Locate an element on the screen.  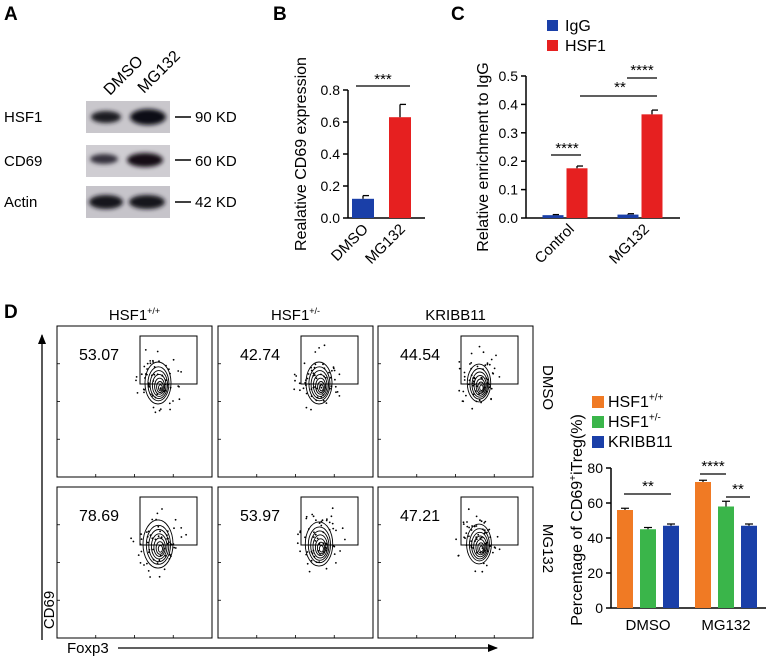
y-tick-label: 0.8 is located at coordinates (331, 90).